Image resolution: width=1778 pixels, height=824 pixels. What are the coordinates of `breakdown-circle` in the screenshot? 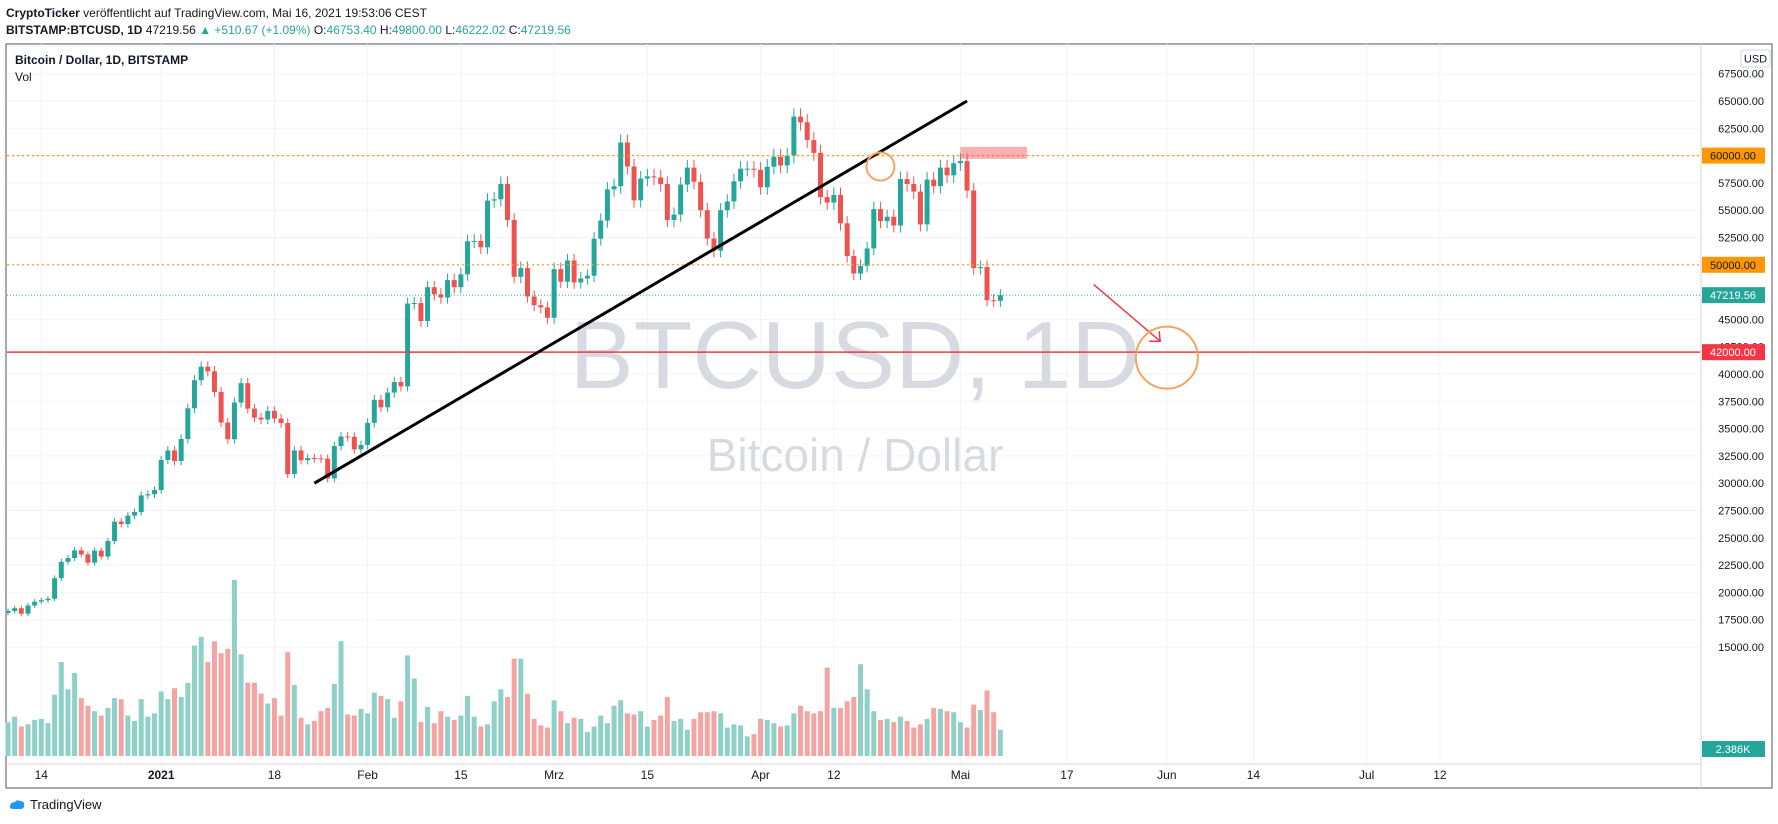 It's located at (880, 166).